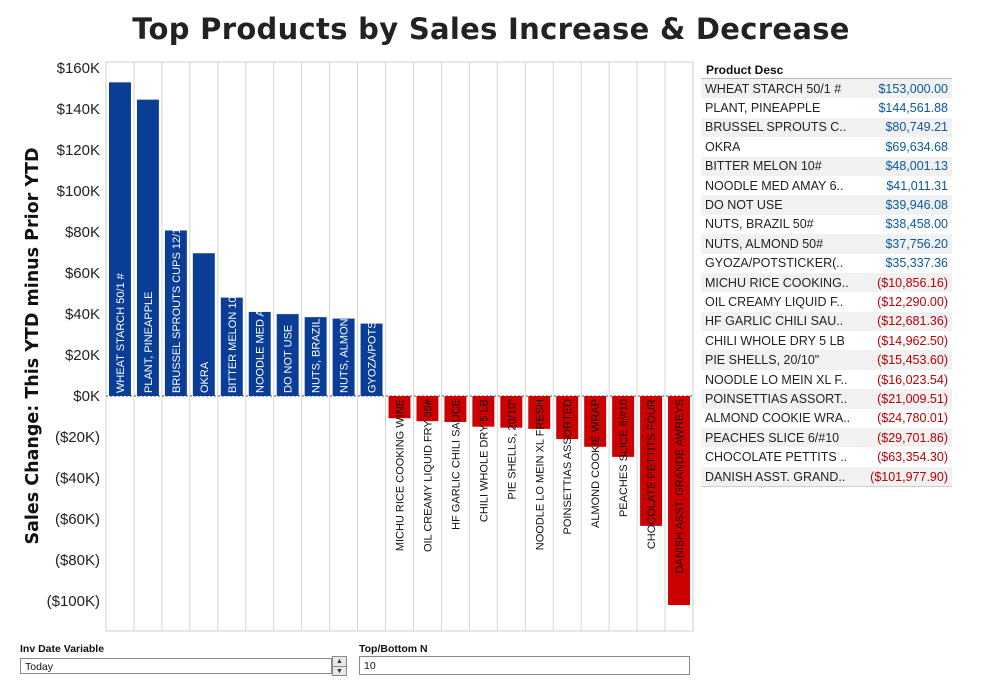 The height and width of the screenshot is (686, 982). Describe the element at coordinates (826, 107) in the screenshot. I see `table-row: PLANT, PINEAPPLE $144,561.88` at that location.